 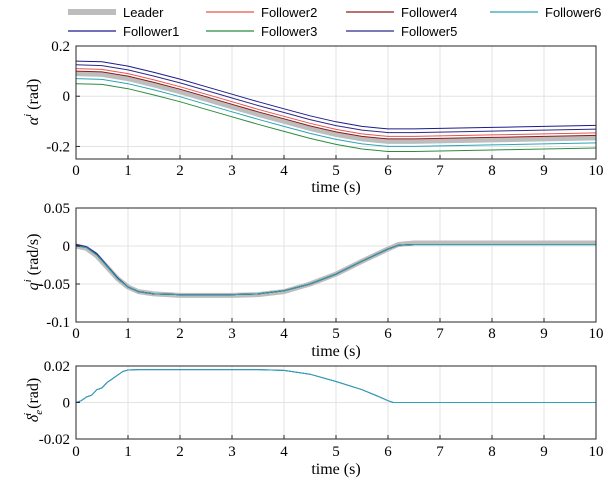 What do you see at coordinates (336, 452) in the screenshot?
I see `delta-xtick-label-5: 5` at bounding box center [336, 452].